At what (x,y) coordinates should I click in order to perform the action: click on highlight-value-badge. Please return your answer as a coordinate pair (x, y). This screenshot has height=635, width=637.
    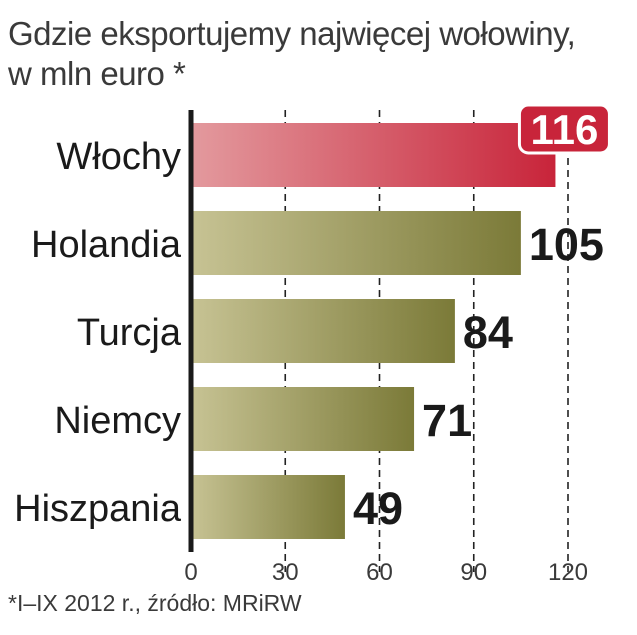
    Looking at the image, I should click on (564, 129).